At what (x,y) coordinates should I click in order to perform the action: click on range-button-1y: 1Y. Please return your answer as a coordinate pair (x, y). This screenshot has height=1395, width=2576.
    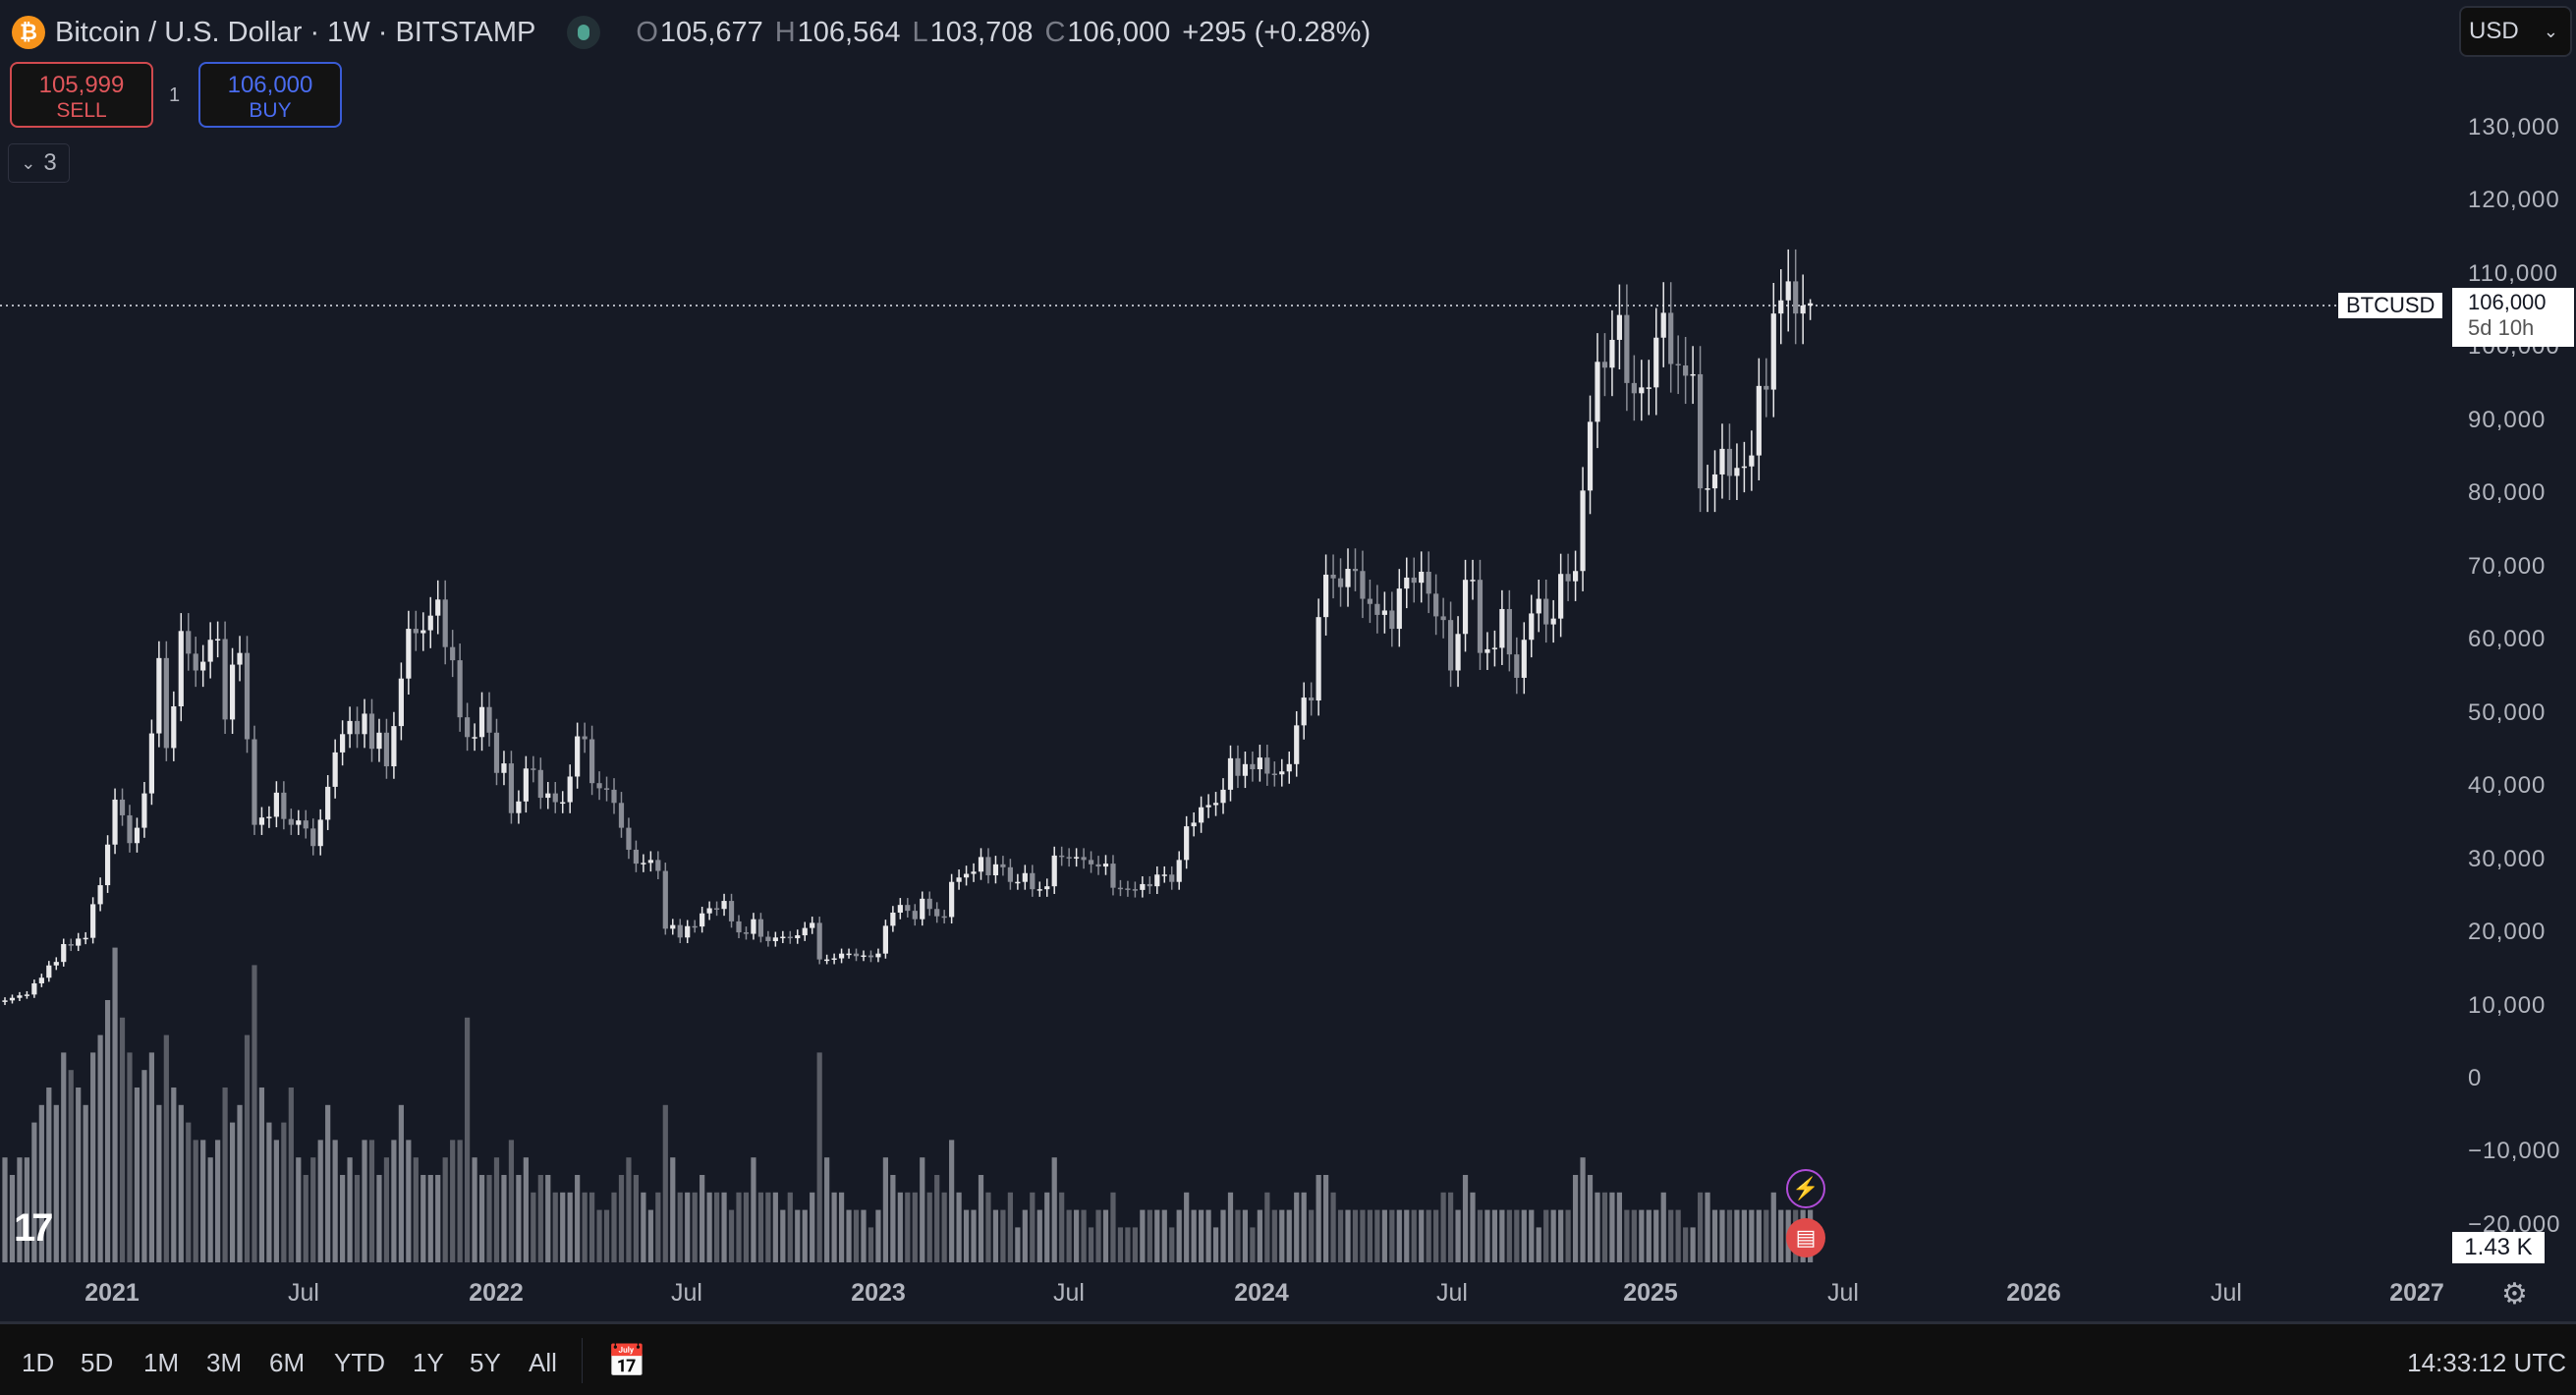
    Looking at the image, I should click on (428, 1363).